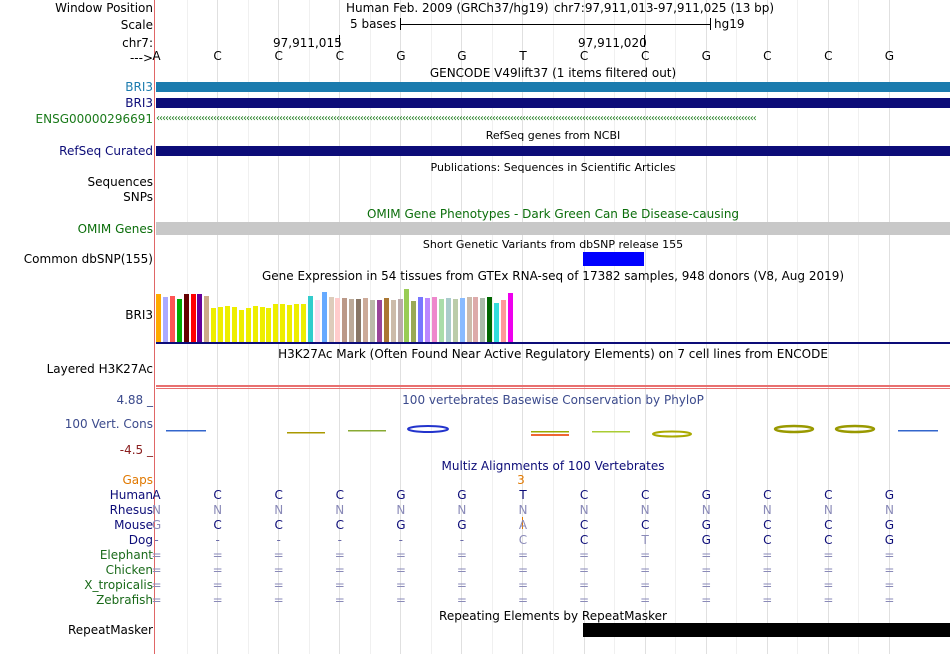 Image resolution: width=950 pixels, height=654 pixels. Describe the element at coordinates (553, 87) in the screenshot. I see `bri3-gencode-bar` at that location.